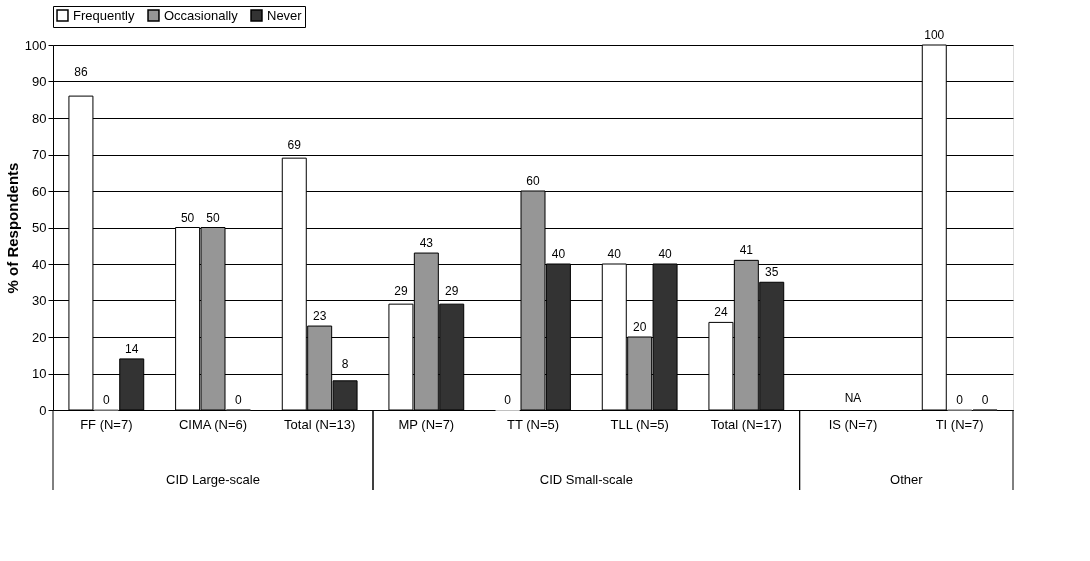 This screenshot has width=1090, height=561. I want to click on x-tick-label: IS (N=7), so click(853, 424).